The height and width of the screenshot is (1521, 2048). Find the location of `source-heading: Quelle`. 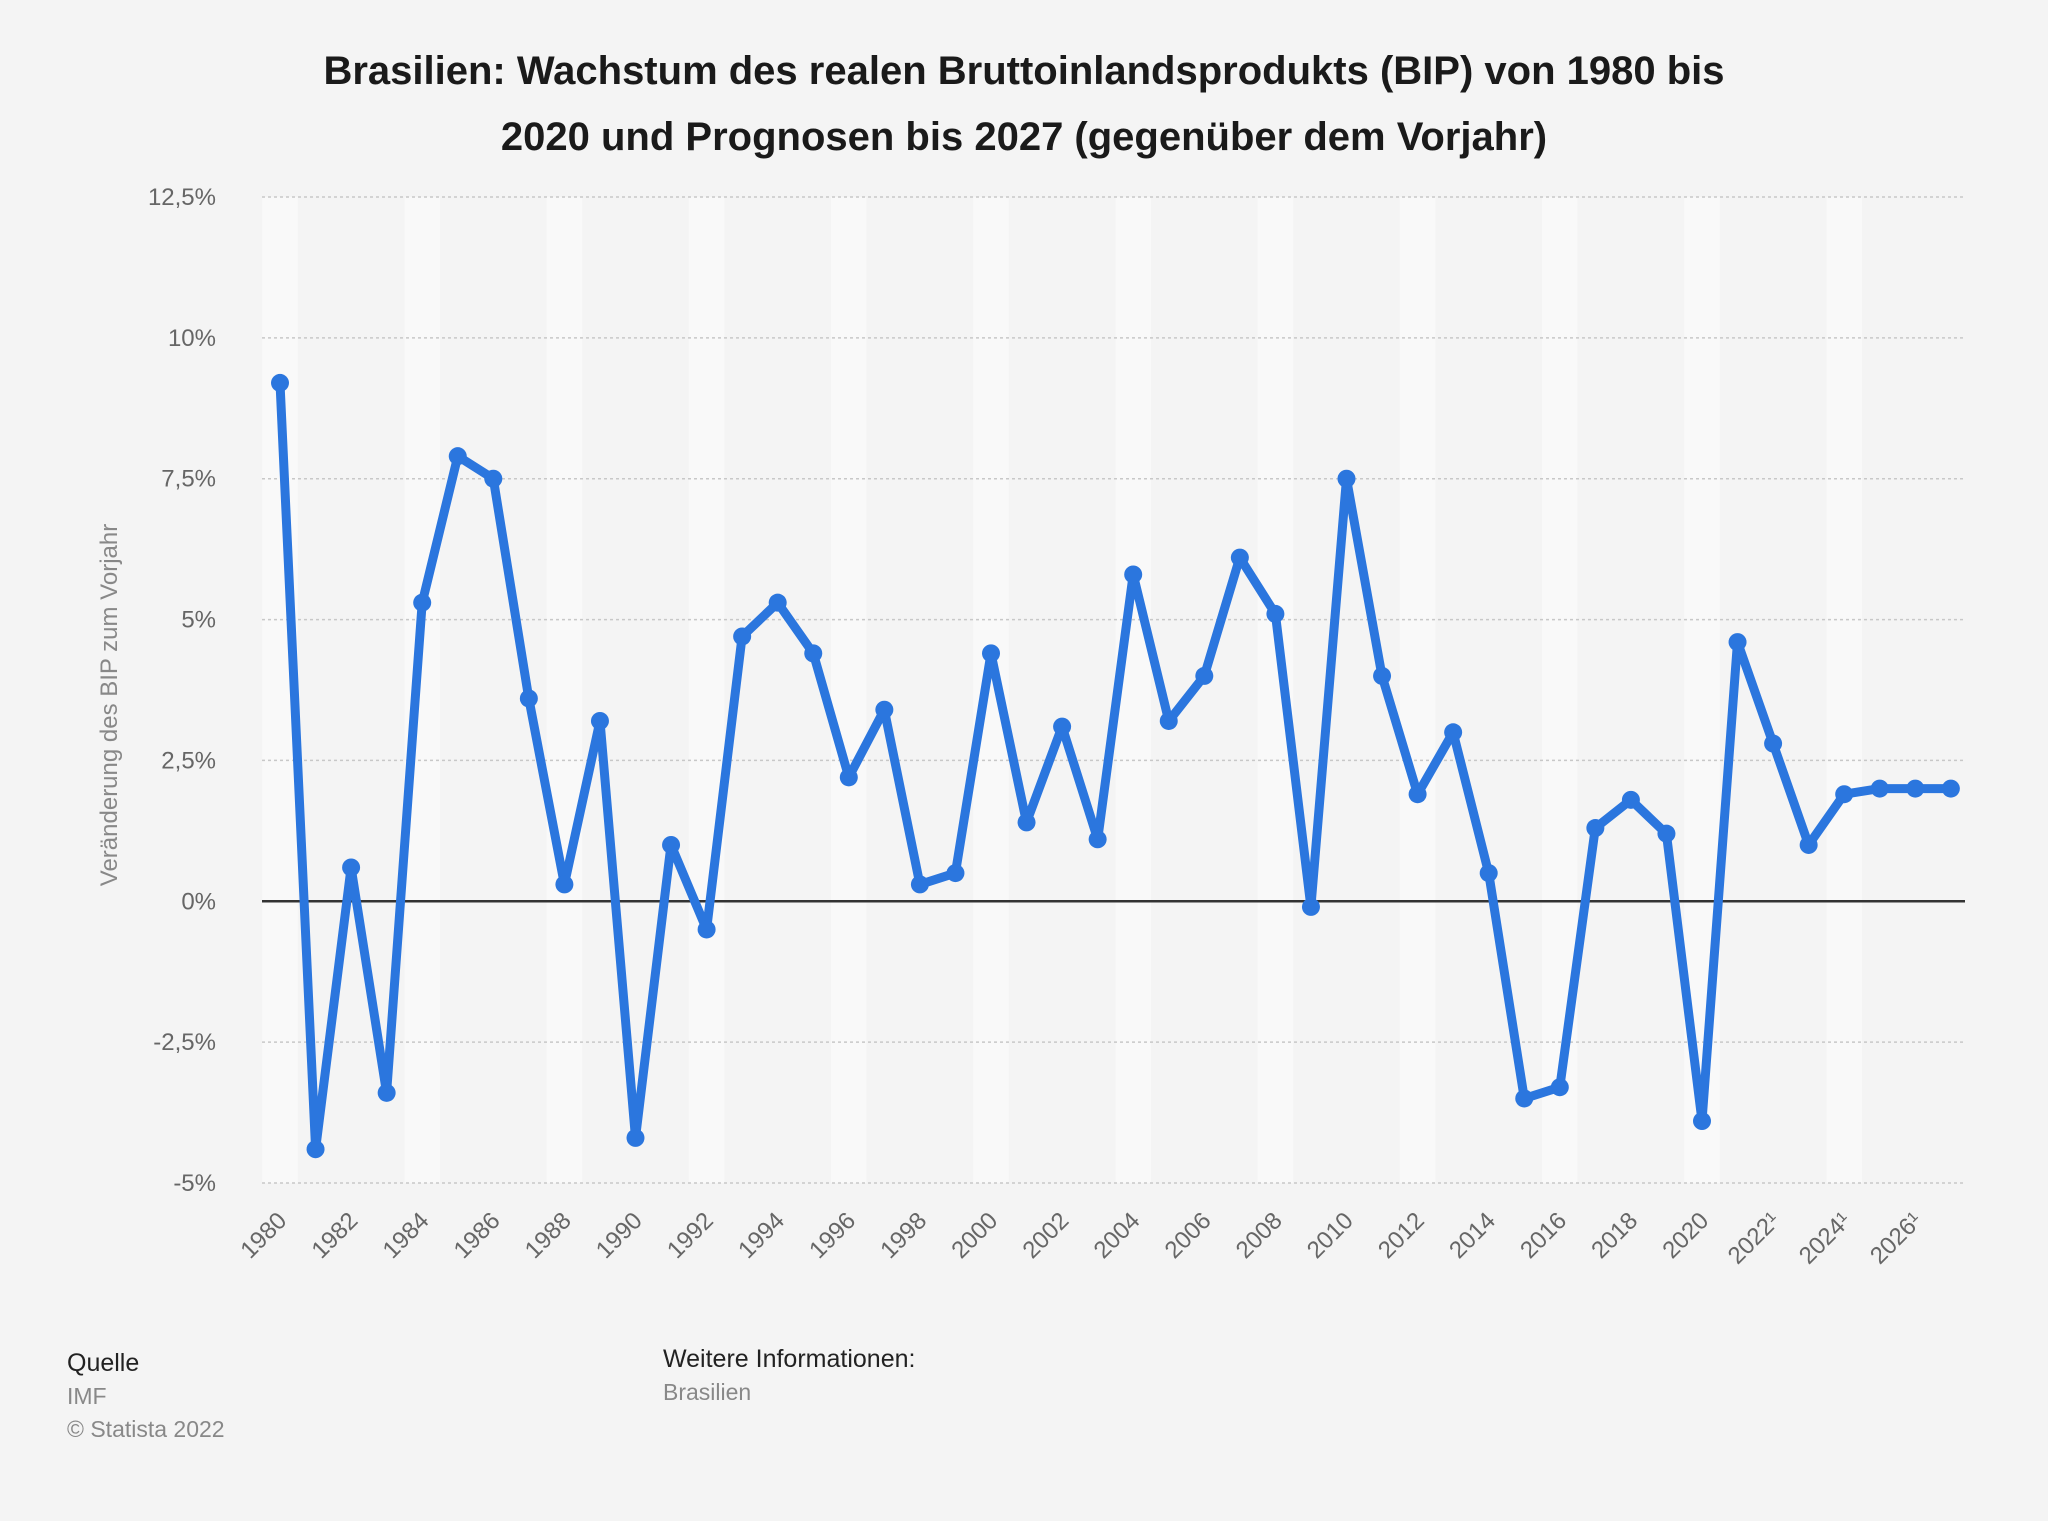

source-heading: Quelle is located at coordinates (103, 1363).